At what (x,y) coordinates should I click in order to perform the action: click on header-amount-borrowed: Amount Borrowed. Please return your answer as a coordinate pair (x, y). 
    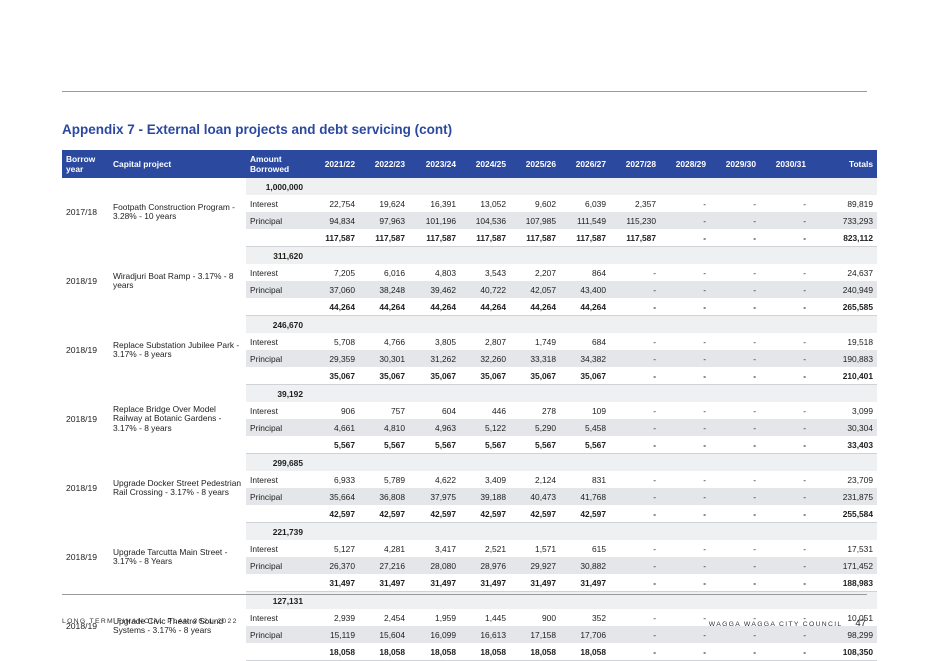
    Looking at the image, I should click on (276, 164).